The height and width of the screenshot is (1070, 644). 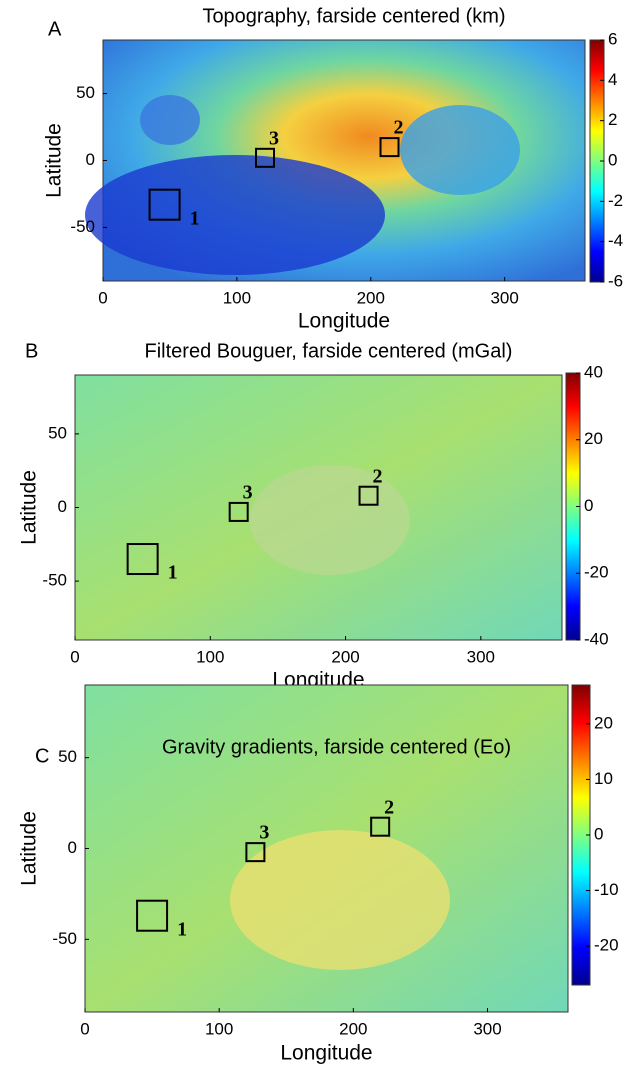 What do you see at coordinates (593, 371) in the screenshot?
I see `colorbar-tick-label: 40` at bounding box center [593, 371].